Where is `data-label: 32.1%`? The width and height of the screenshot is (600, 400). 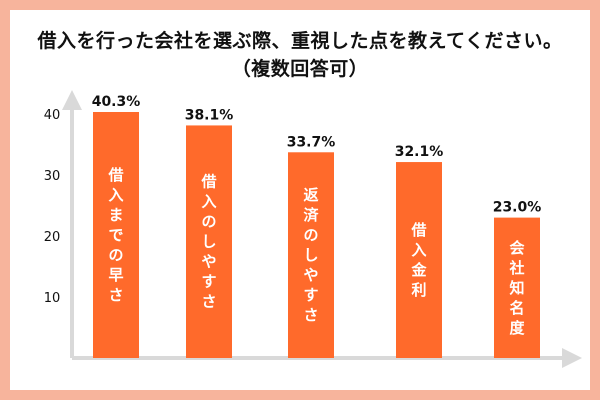
data-label: 32.1% is located at coordinates (419, 152).